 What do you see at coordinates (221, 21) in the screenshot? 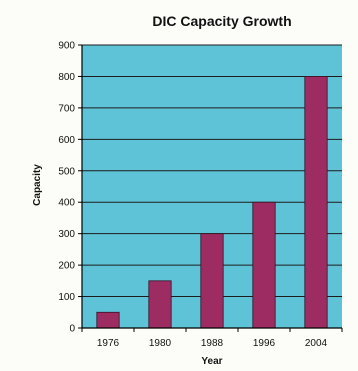
I see `chart-title: DIC Capacity Growth` at bounding box center [221, 21].